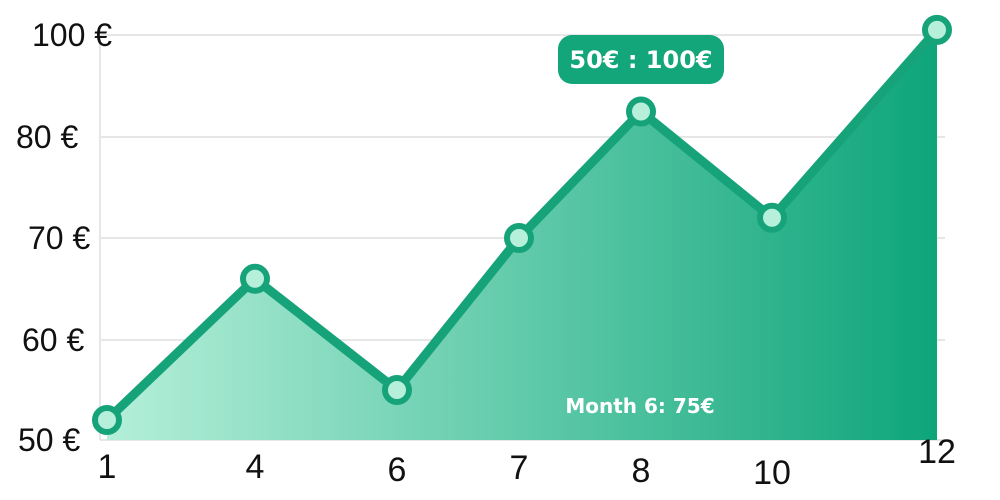 This screenshot has height=500, width=1000. Describe the element at coordinates (397, 470) in the screenshot. I see `x-tick-label: 6` at that location.